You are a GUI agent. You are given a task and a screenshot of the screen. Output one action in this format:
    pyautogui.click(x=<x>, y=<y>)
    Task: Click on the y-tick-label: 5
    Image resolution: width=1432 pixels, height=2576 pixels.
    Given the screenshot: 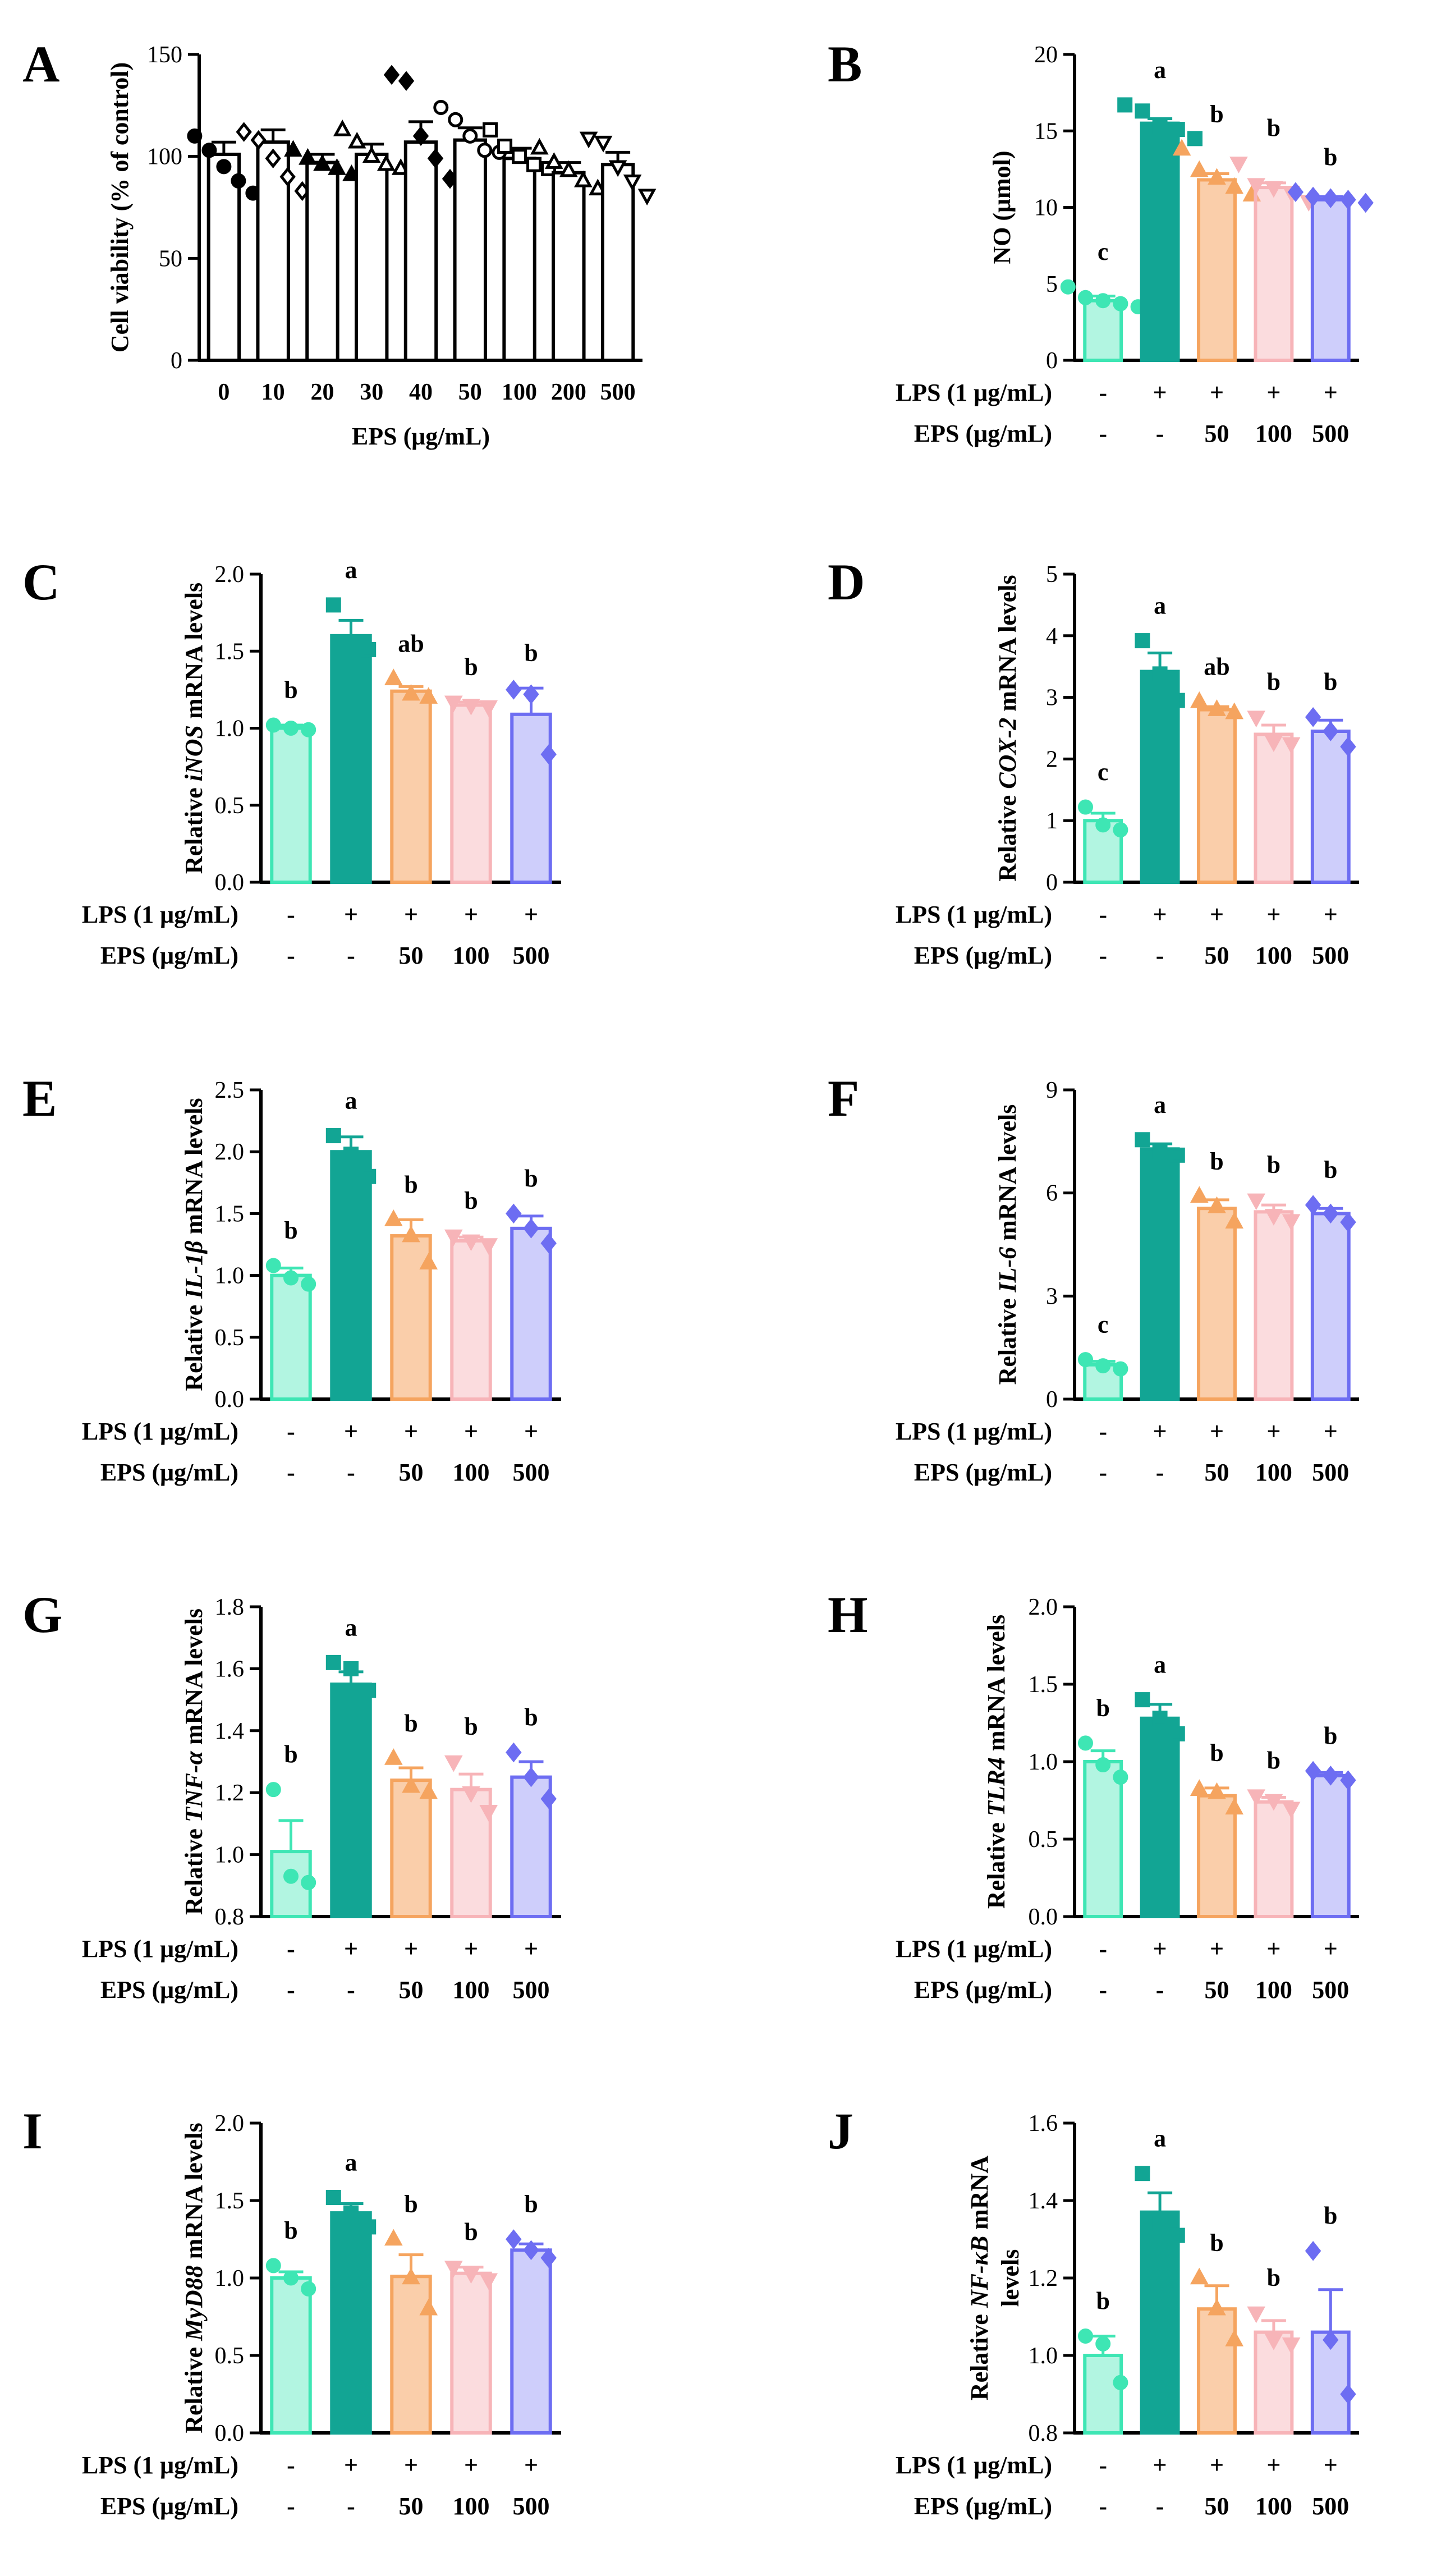 What is the action you would take?
    pyautogui.click(x=1052, y=284)
    